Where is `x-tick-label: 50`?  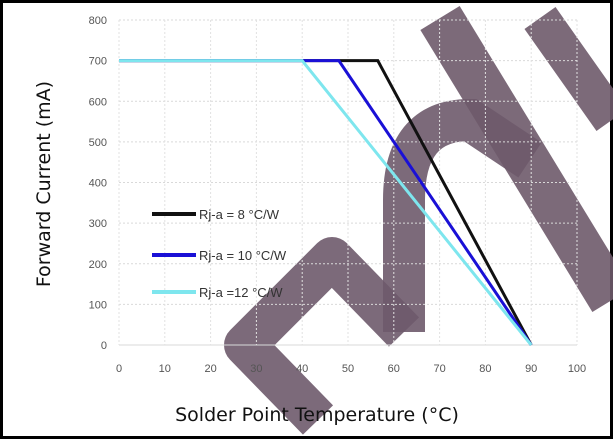 x-tick-label: 50 is located at coordinates (348, 369).